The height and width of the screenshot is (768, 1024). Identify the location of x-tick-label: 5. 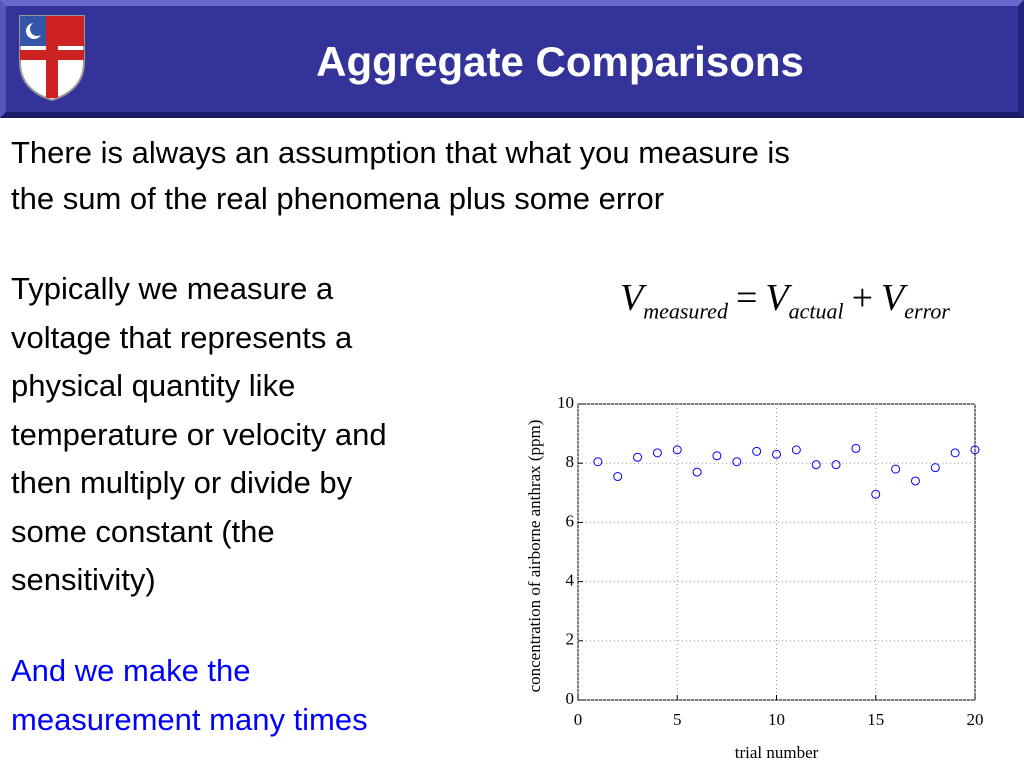
(677, 719).